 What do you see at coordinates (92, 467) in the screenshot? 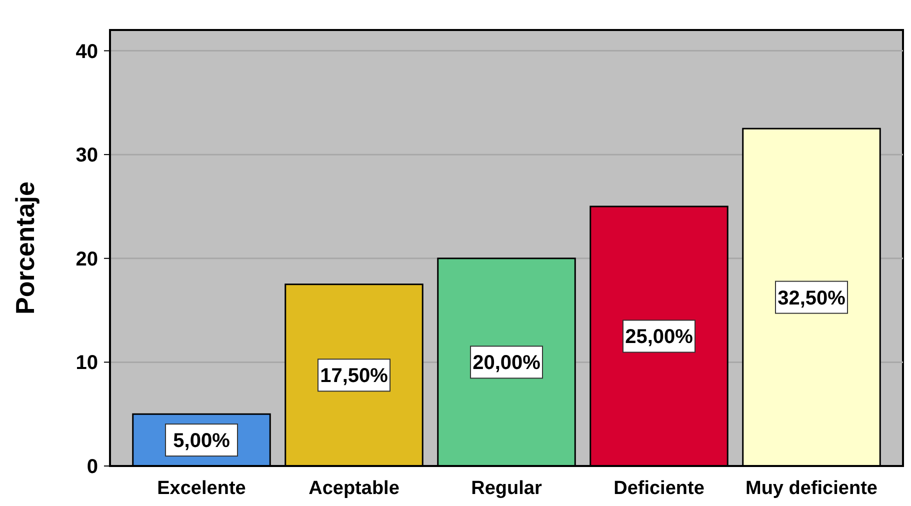
I see `y-tick-label: 0` at bounding box center [92, 467].